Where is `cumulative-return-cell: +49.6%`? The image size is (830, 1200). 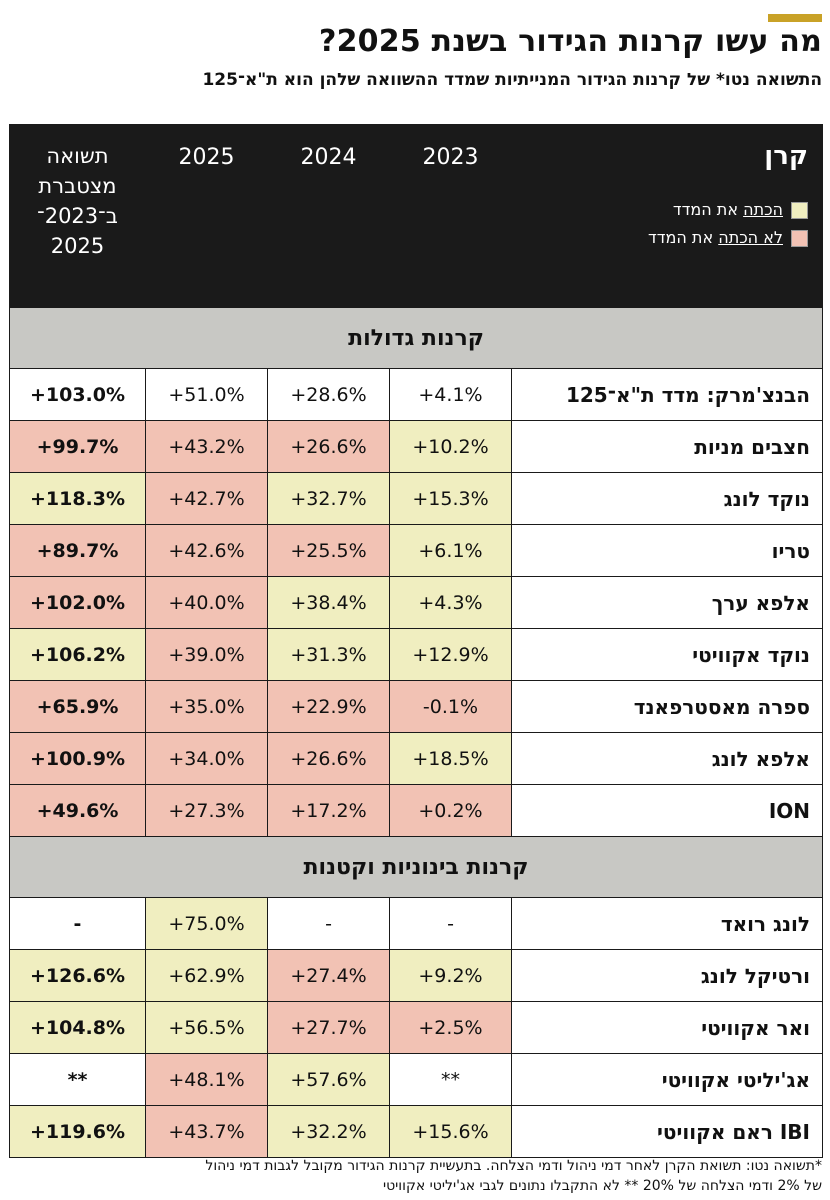
cumulative-return-cell: +49.6% is located at coordinates (77, 810).